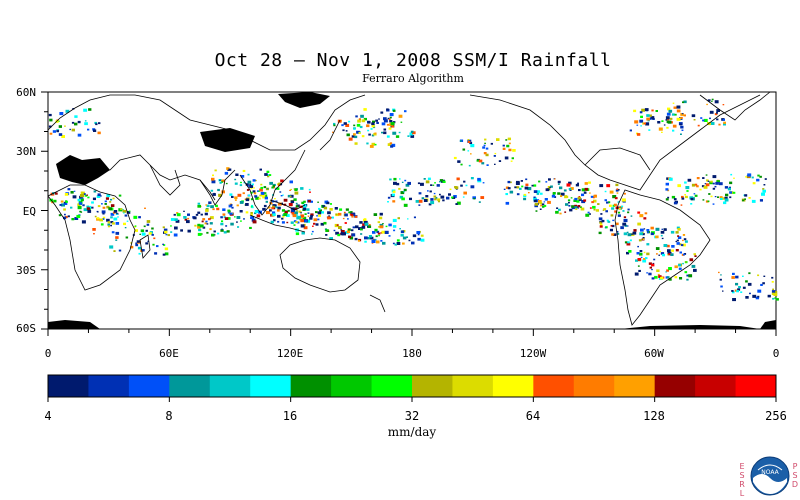 The image size is (800, 500). What do you see at coordinates (654, 353) in the screenshot?
I see `x-axis-label-60w: 60W` at bounding box center [654, 353].